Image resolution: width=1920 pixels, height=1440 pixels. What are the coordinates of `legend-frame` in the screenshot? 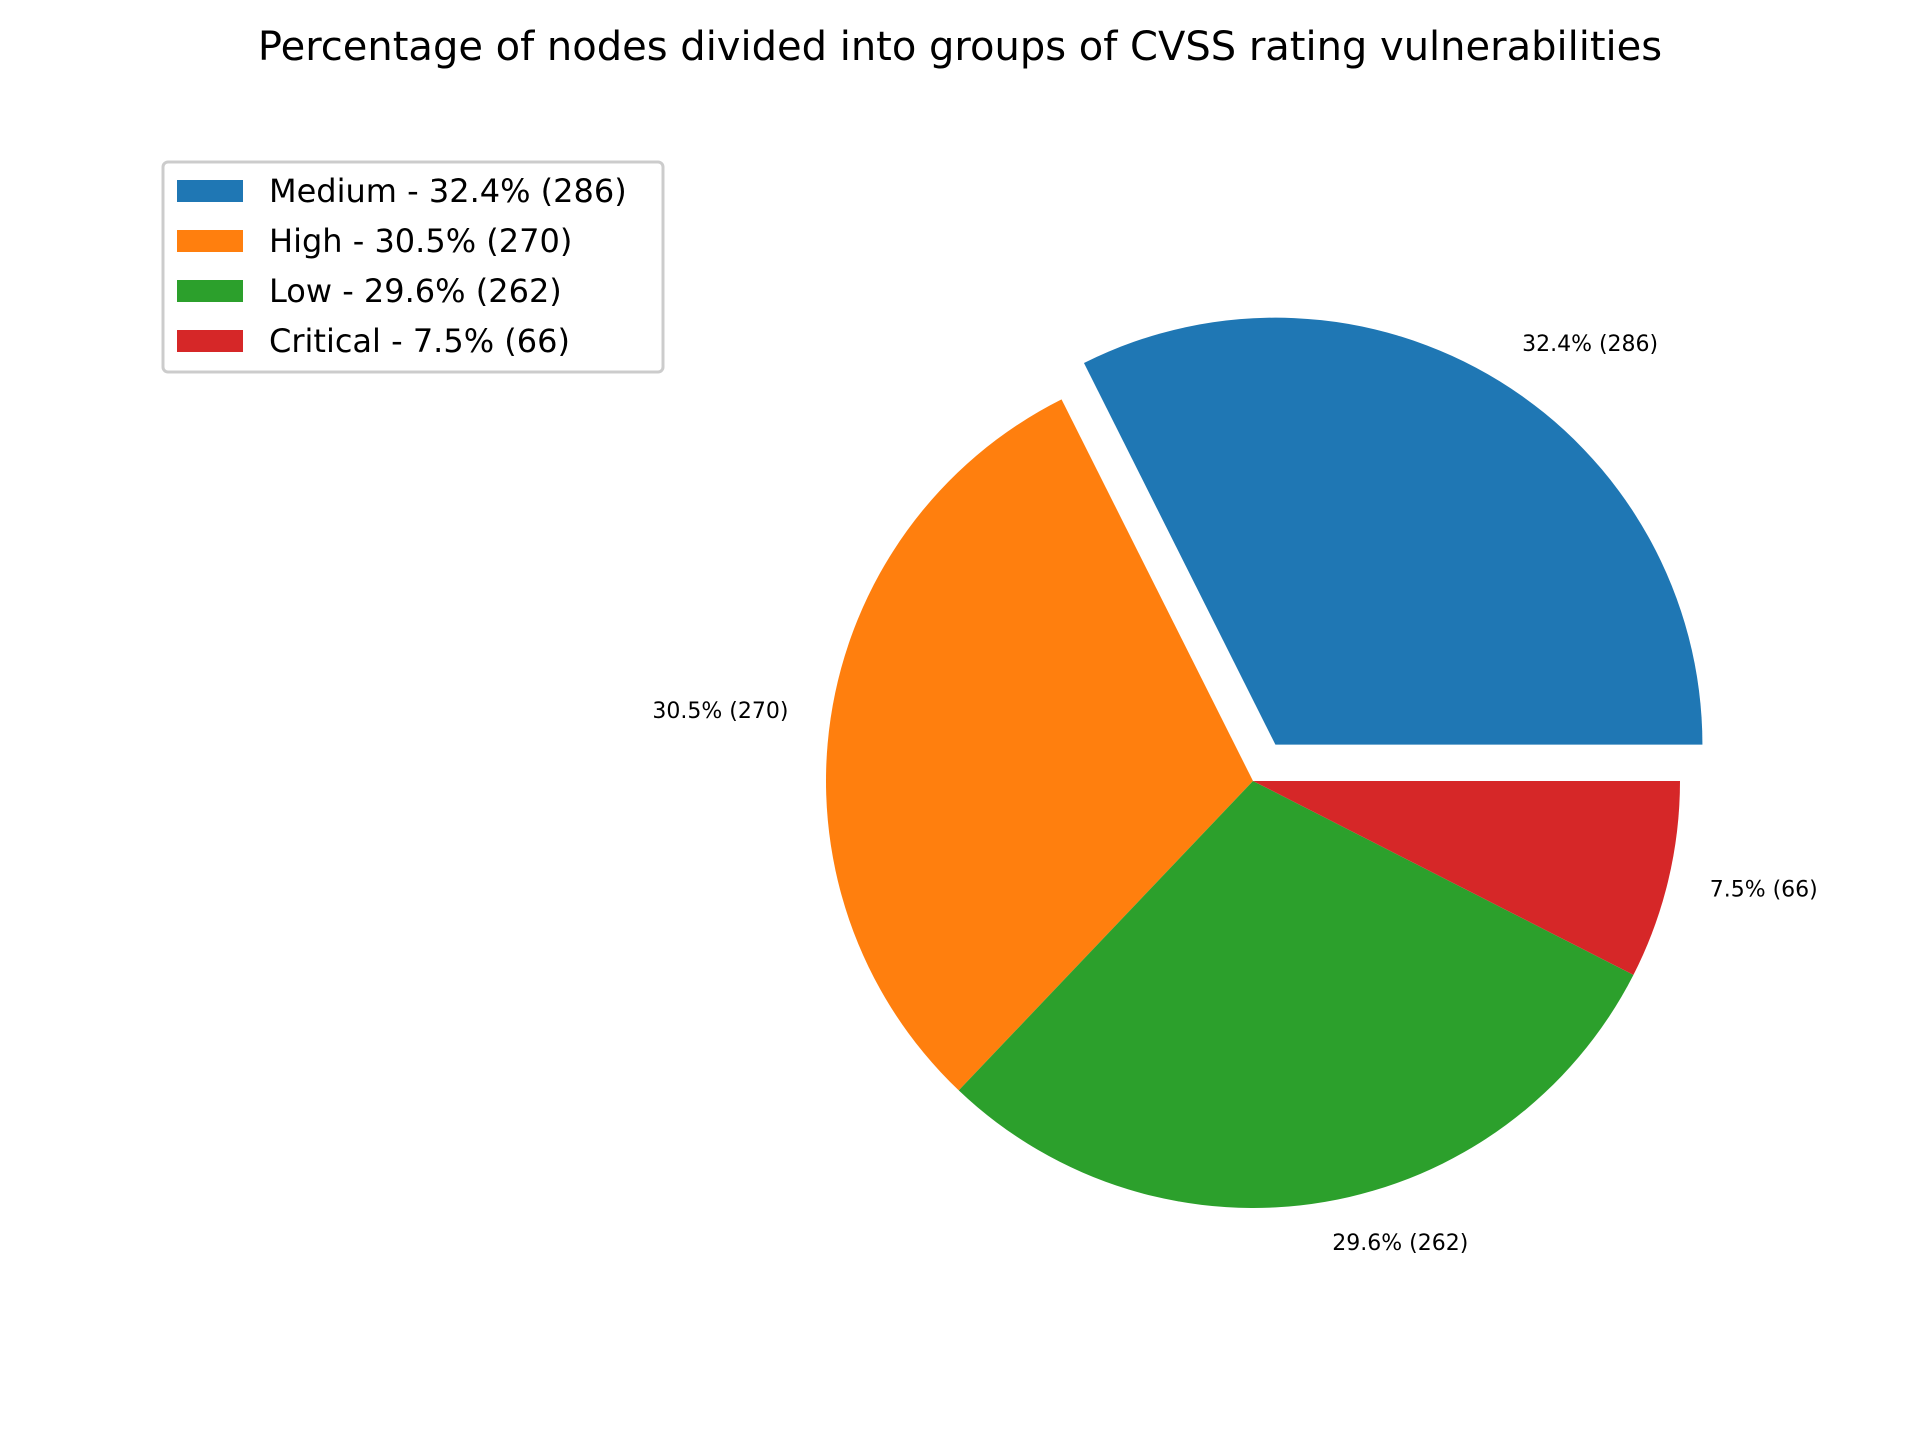 It's located at (413, 267).